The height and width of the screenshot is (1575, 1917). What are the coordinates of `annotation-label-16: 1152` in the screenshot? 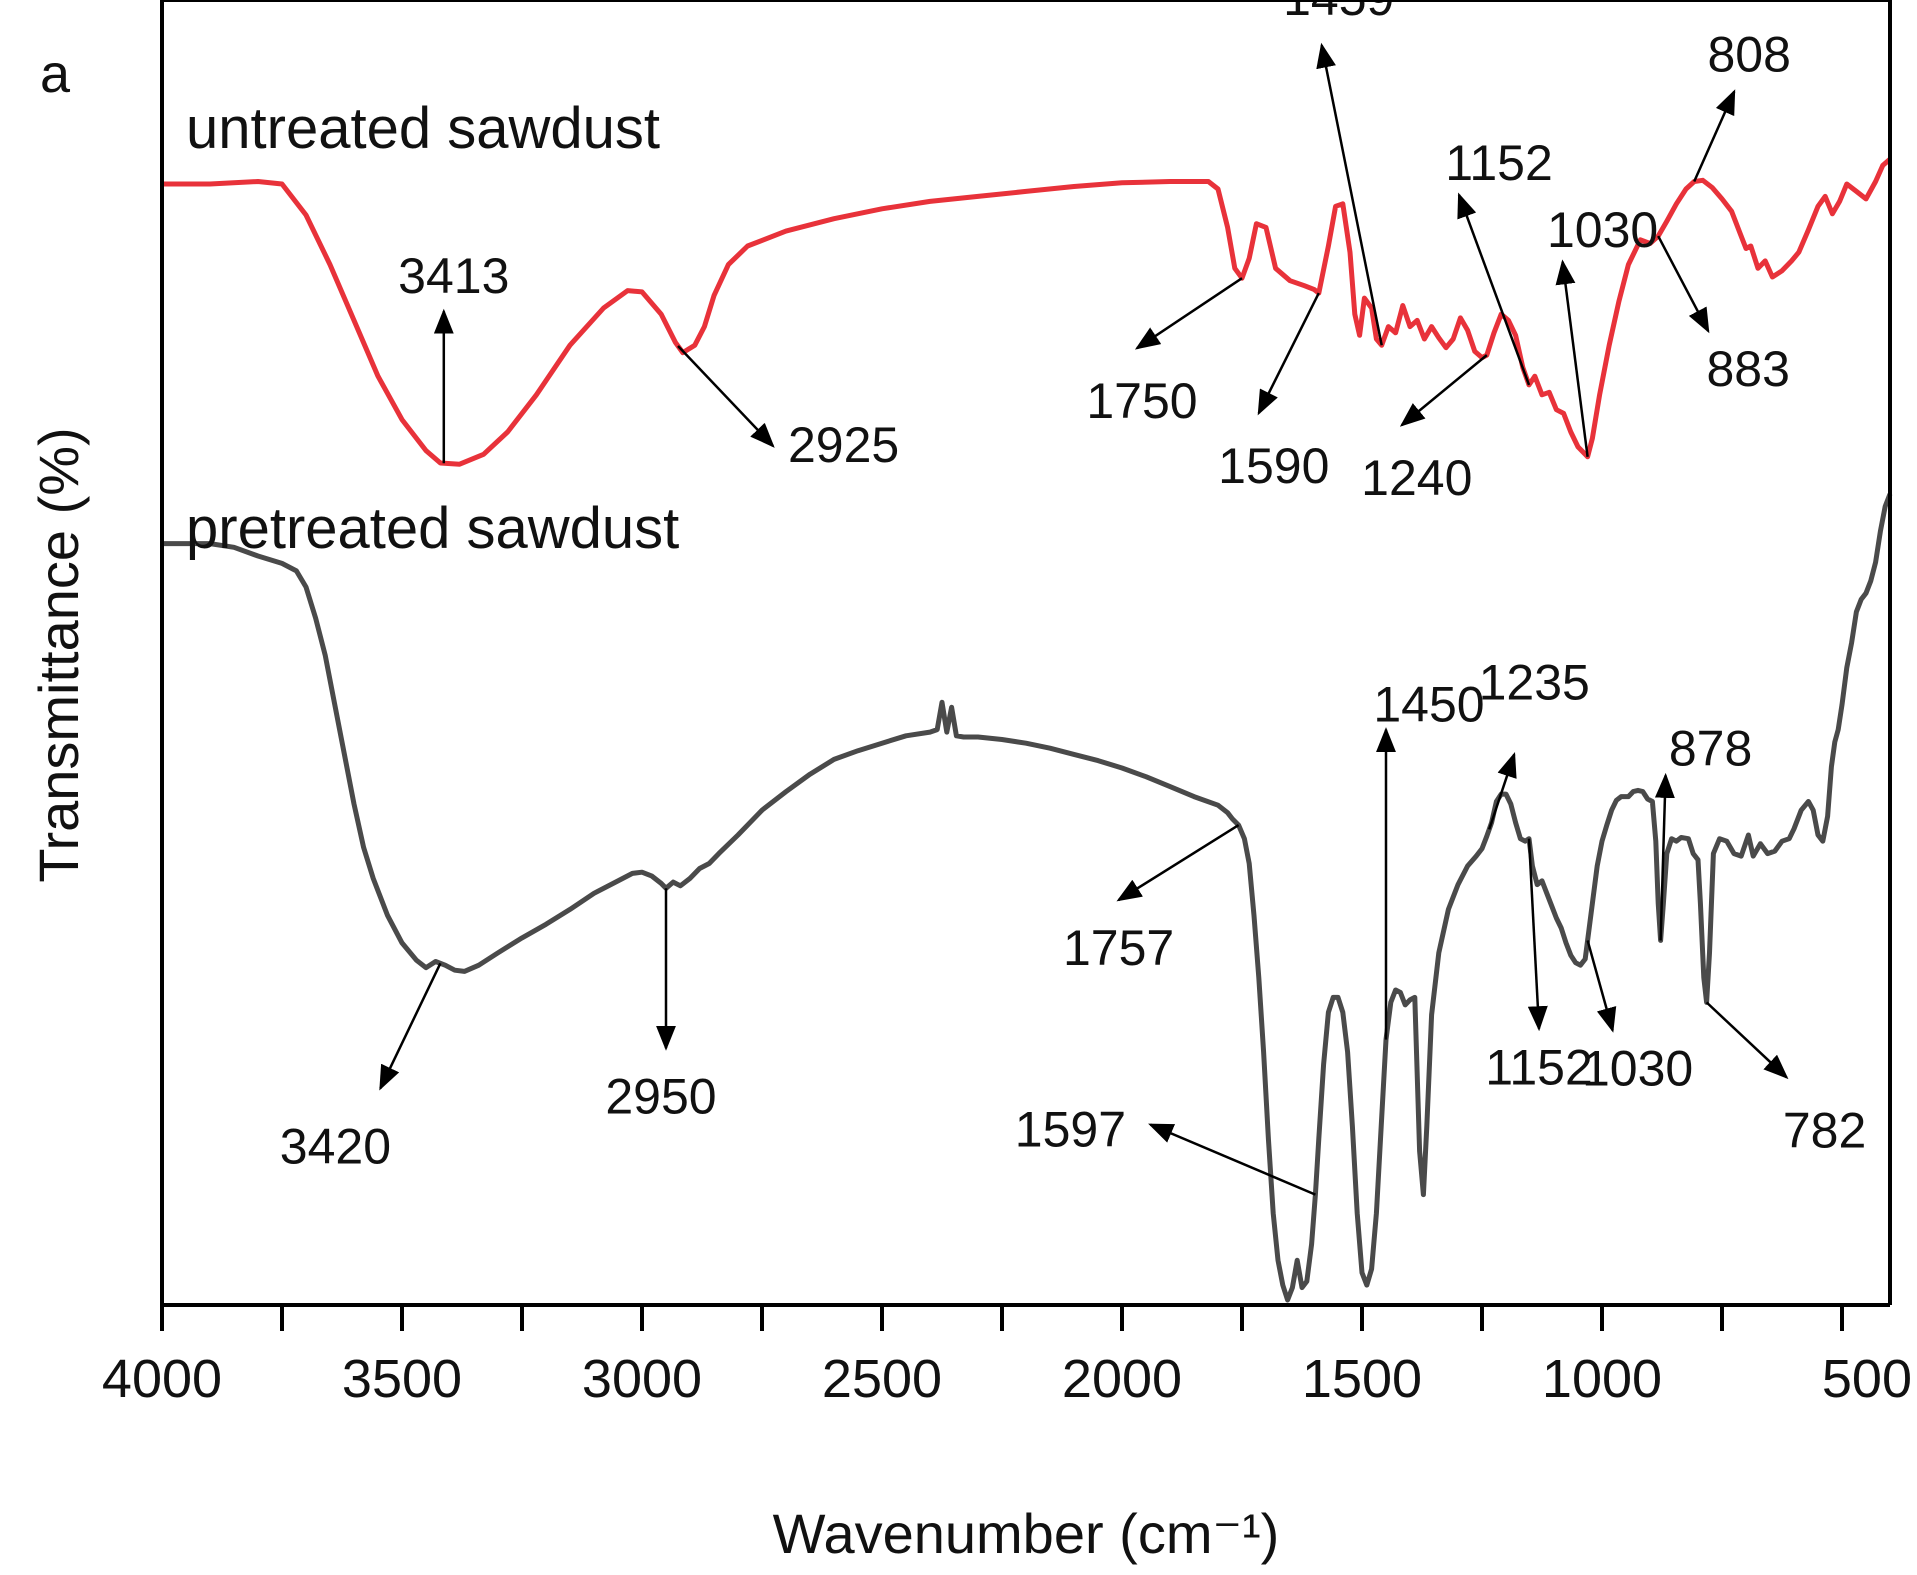 It's located at (1539, 1068).